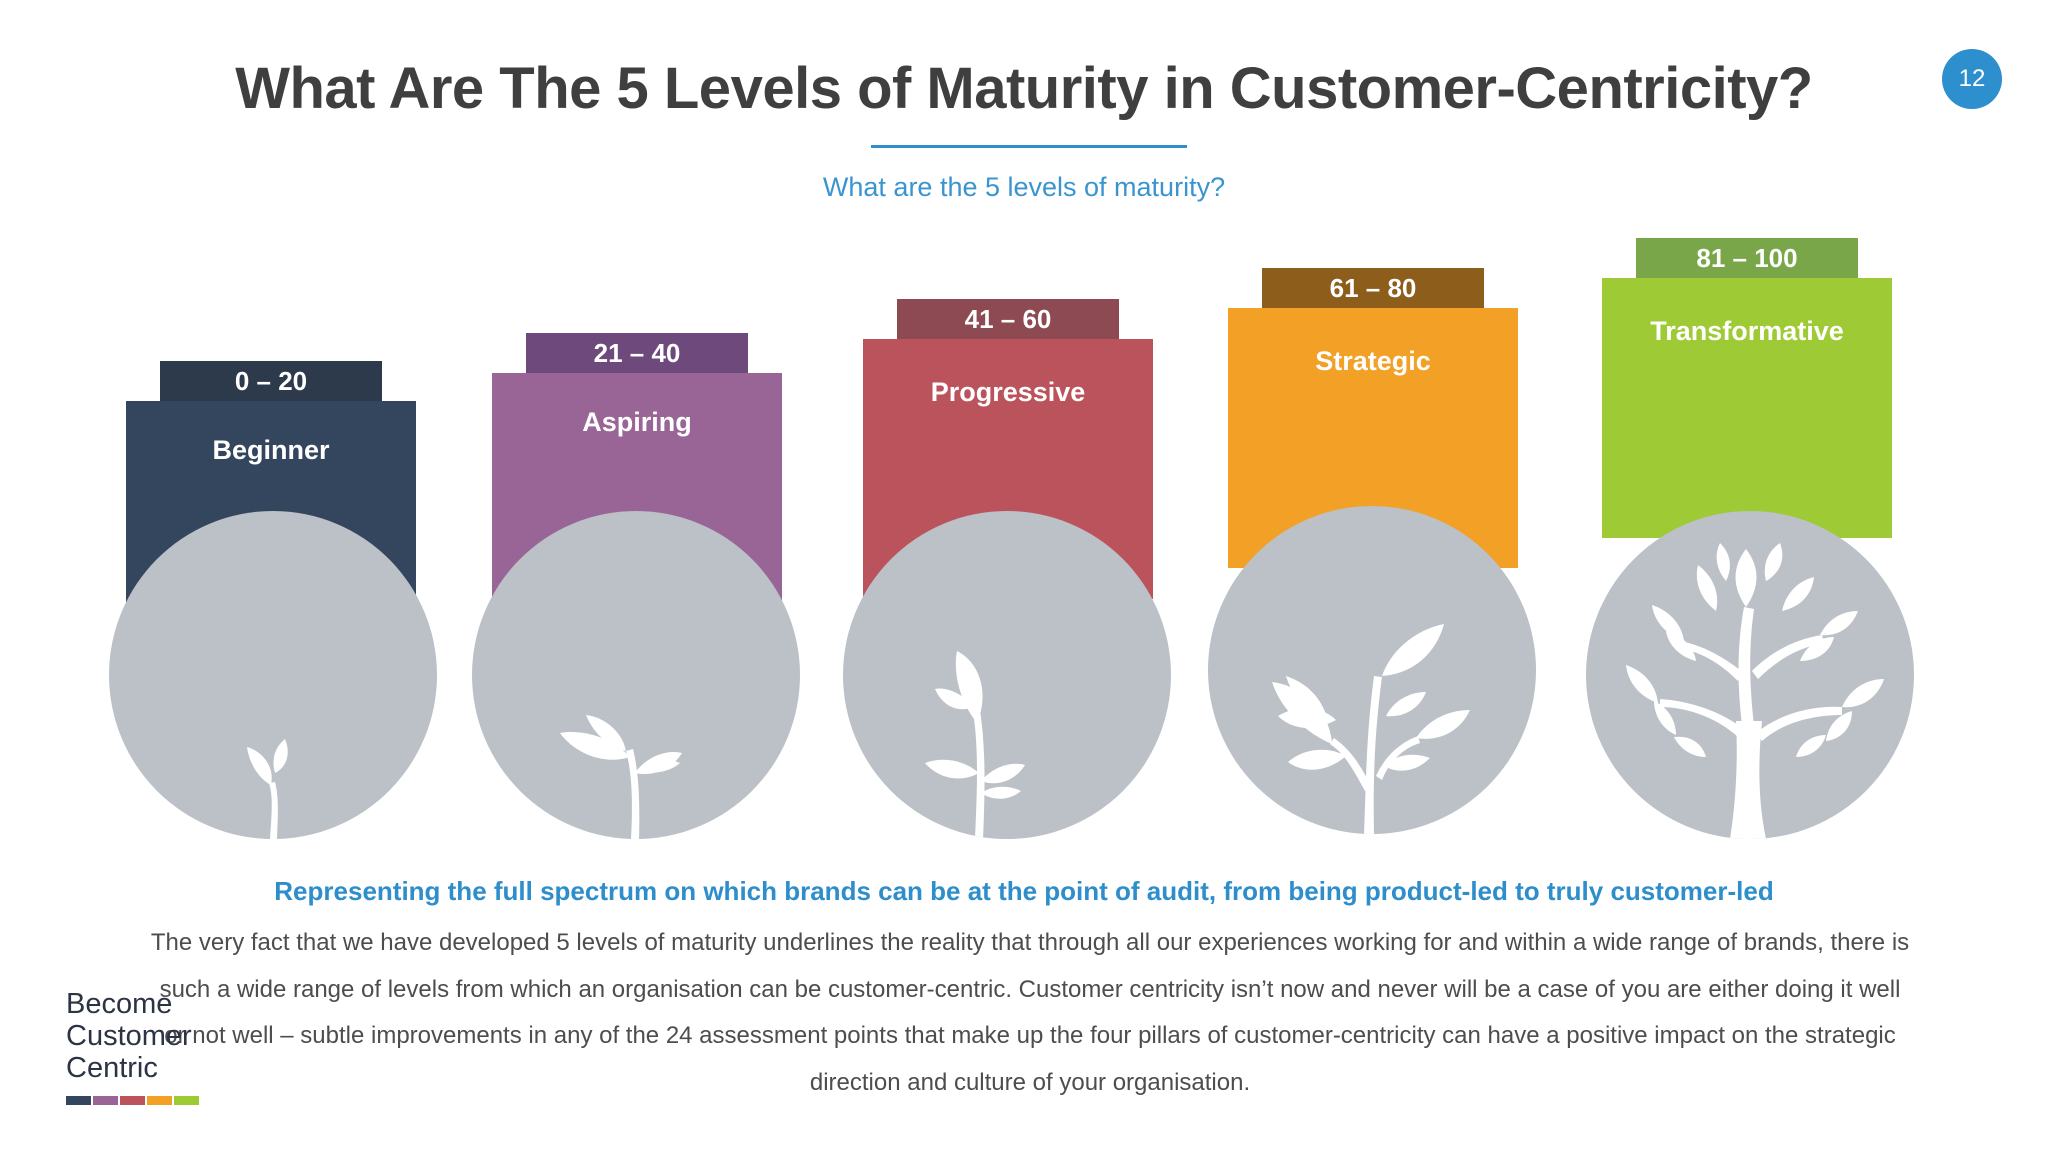 This screenshot has height=1152, width=2048. Describe the element at coordinates (637, 353) in the screenshot. I see `level-range-tab: 21 – 40` at that location.